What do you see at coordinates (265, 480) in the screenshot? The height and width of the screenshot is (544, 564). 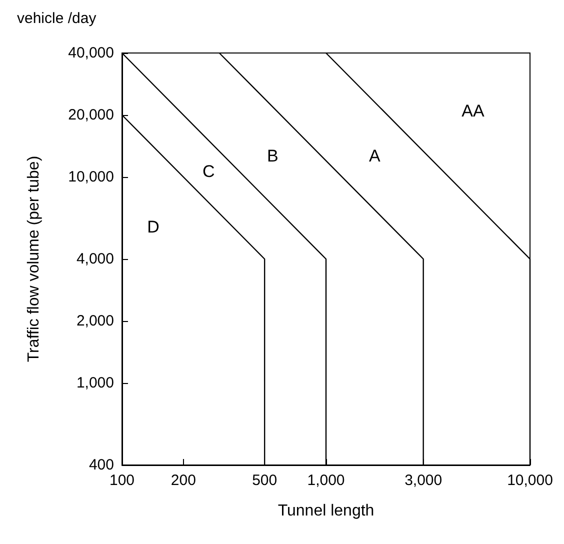 I see `x-tick-label: 500` at bounding box center [265, 480].